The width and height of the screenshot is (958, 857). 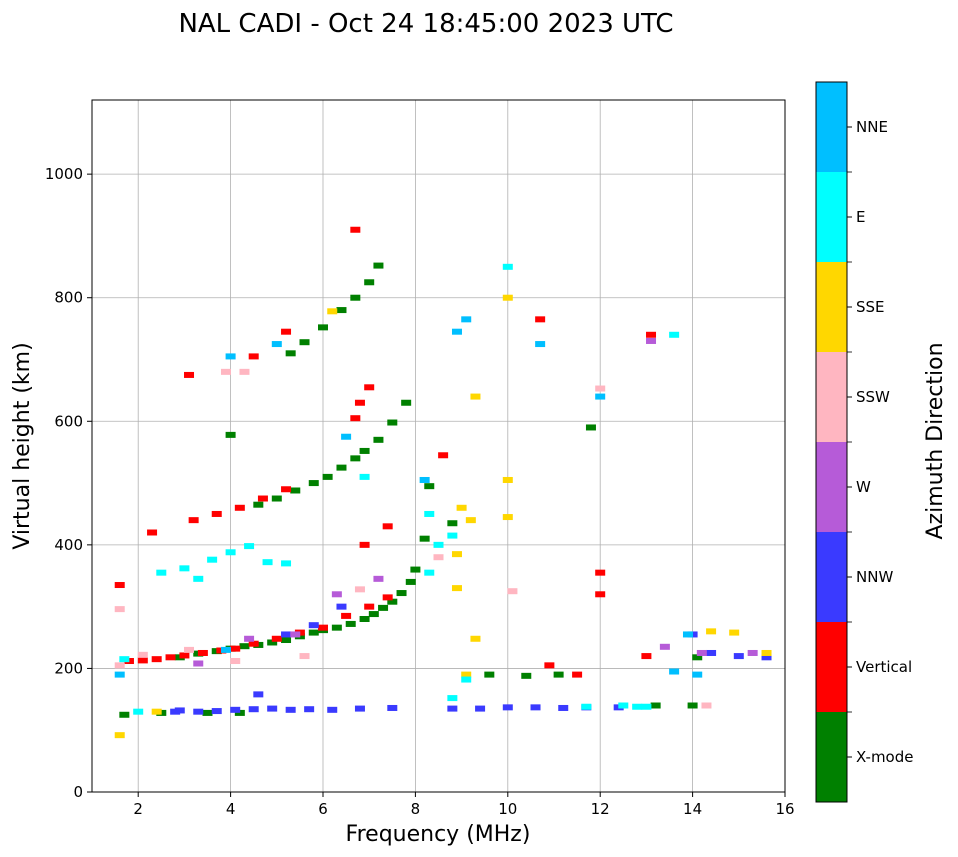 I want to click on x-tick-label: 8, so click(x=416, y=809).